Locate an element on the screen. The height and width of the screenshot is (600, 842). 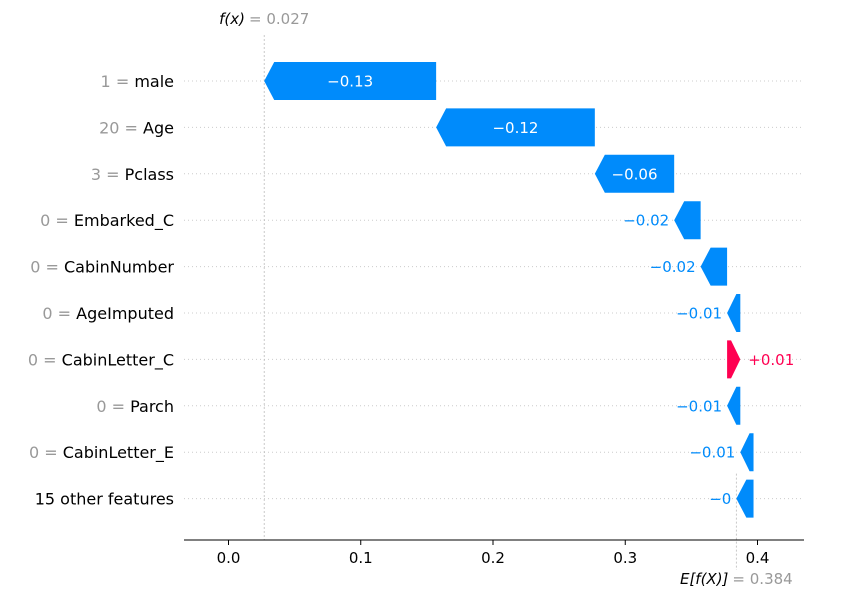
bar-value-label: −0.12 is located at coordinates (515, 128).